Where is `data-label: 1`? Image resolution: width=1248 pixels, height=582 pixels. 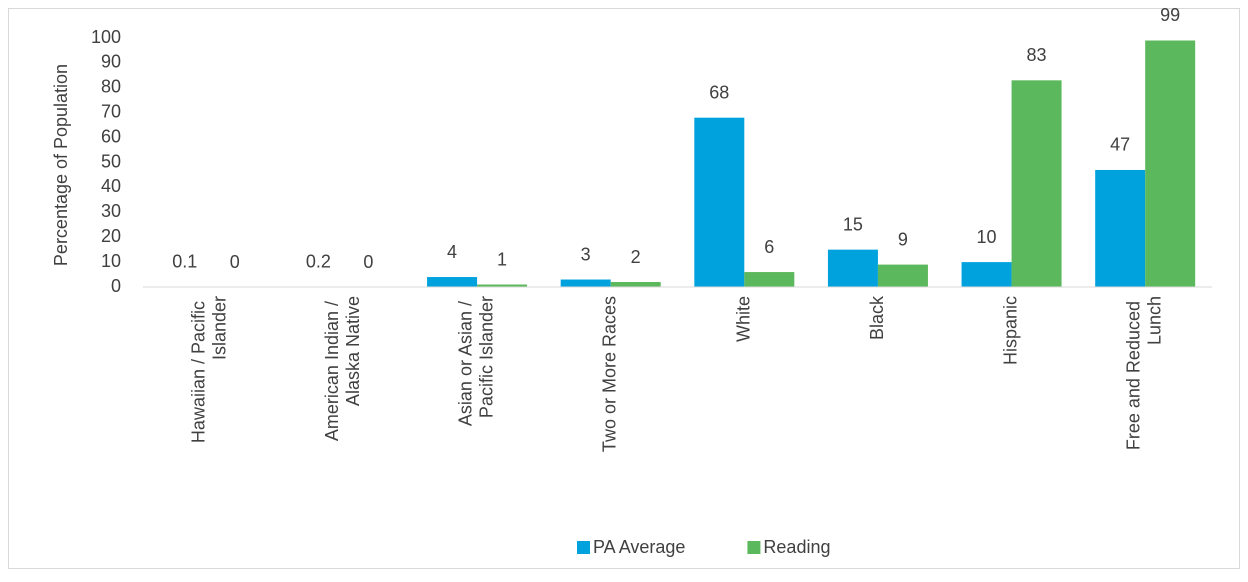
data-label: 1 is located at coordinates (502, 259).